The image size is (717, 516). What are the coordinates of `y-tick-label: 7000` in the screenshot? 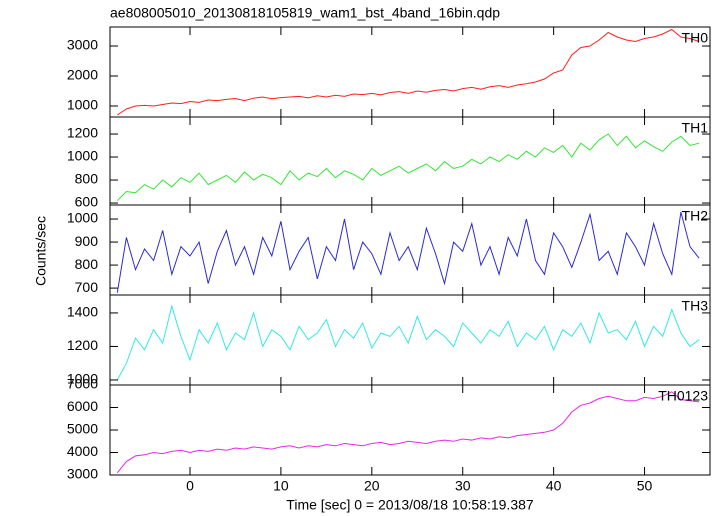 It's located at (82, 384).